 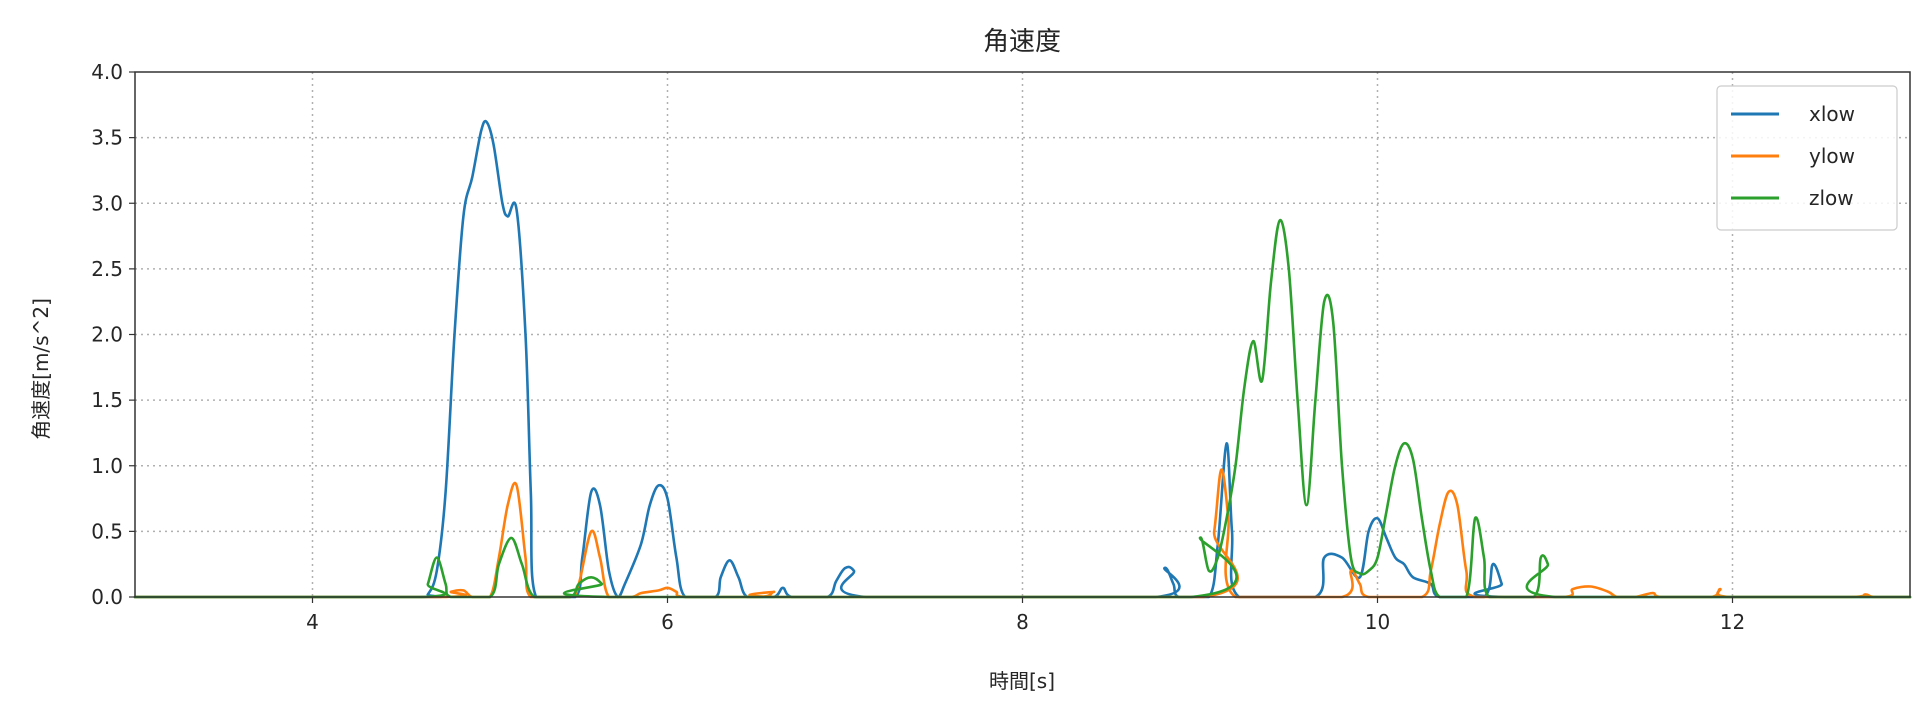 I want to click on y-tick-label: 3.5, so click(x=107, y=138).